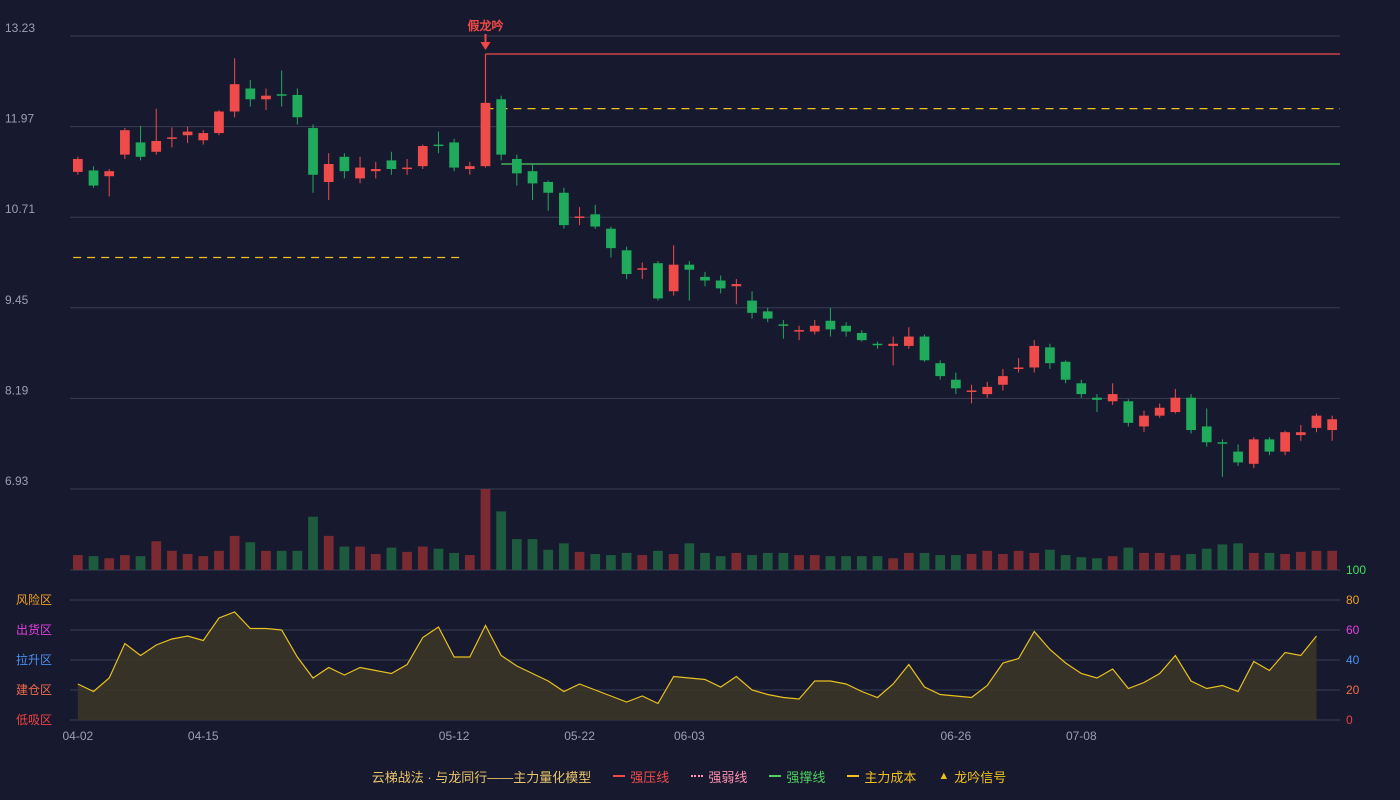 The height and width of the screenshot is (800, 1400). Describe the element at coordinates (34, 599) in the screenshot. I see `zone-label: 风险区` at that location.